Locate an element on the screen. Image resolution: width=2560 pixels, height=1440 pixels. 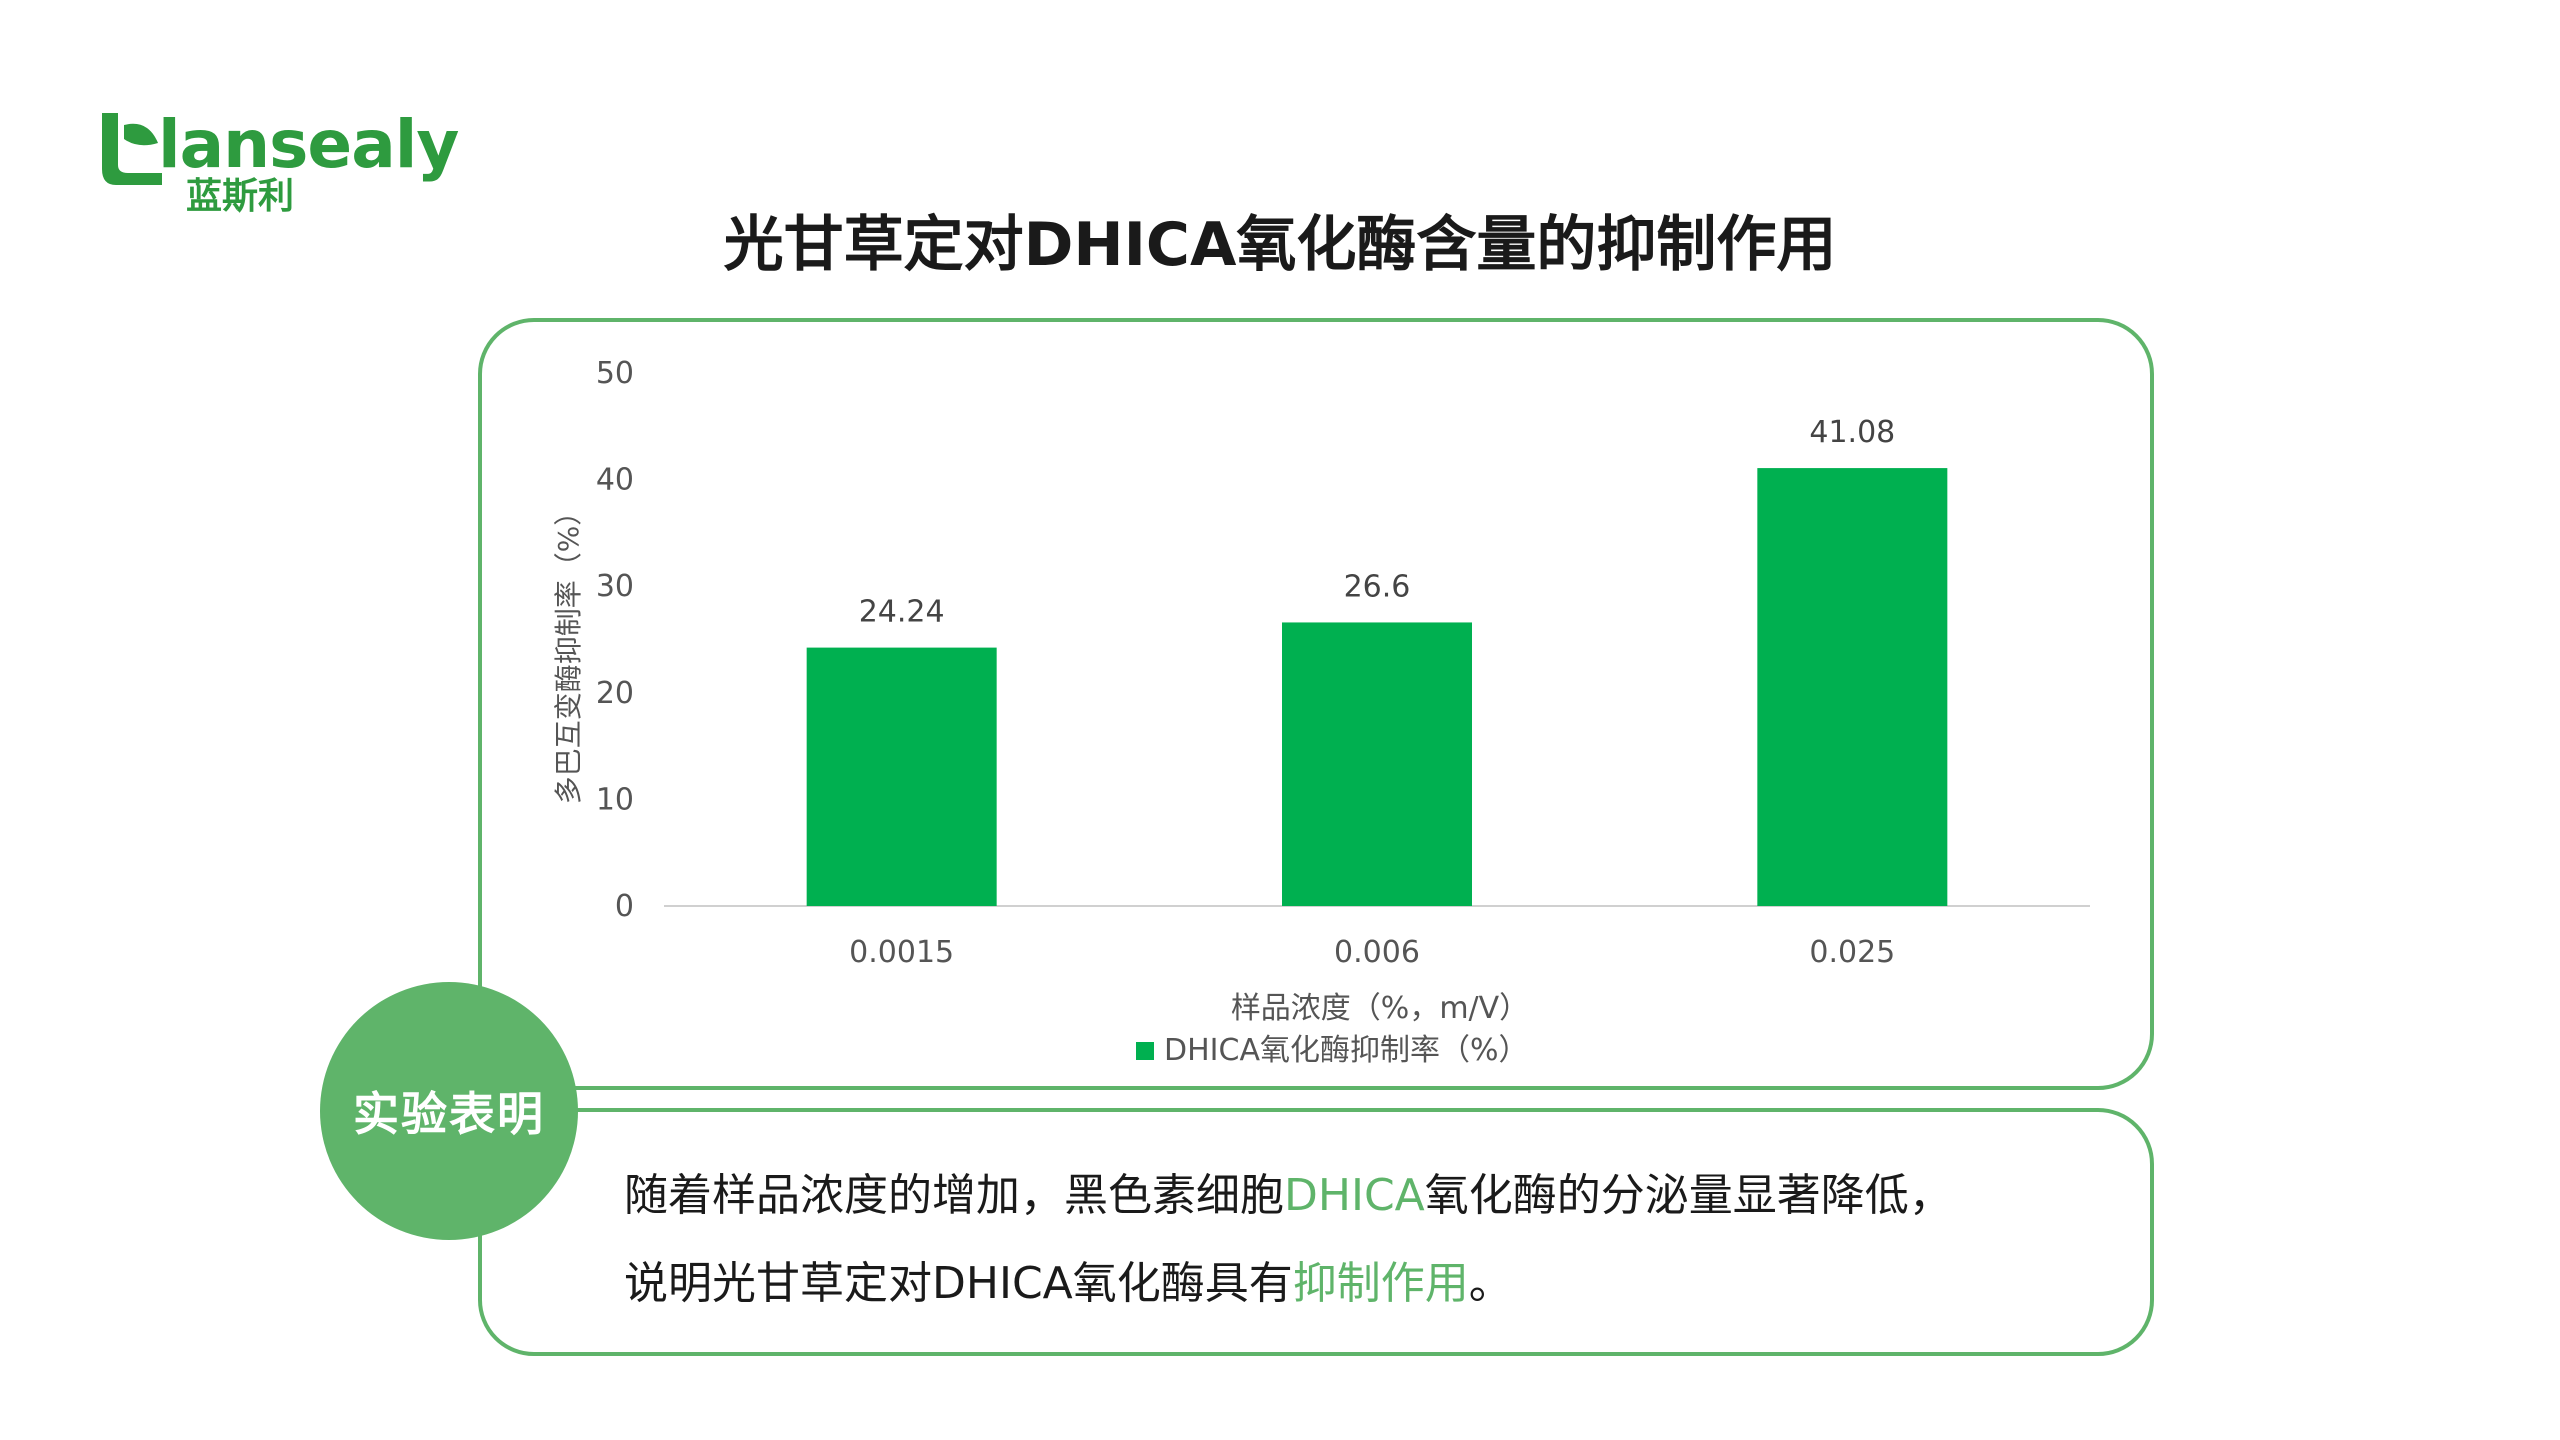
page-title: 光甘草定对DHICA氧化酶含量的抑制作用 is located at coordinates (1280, 245).